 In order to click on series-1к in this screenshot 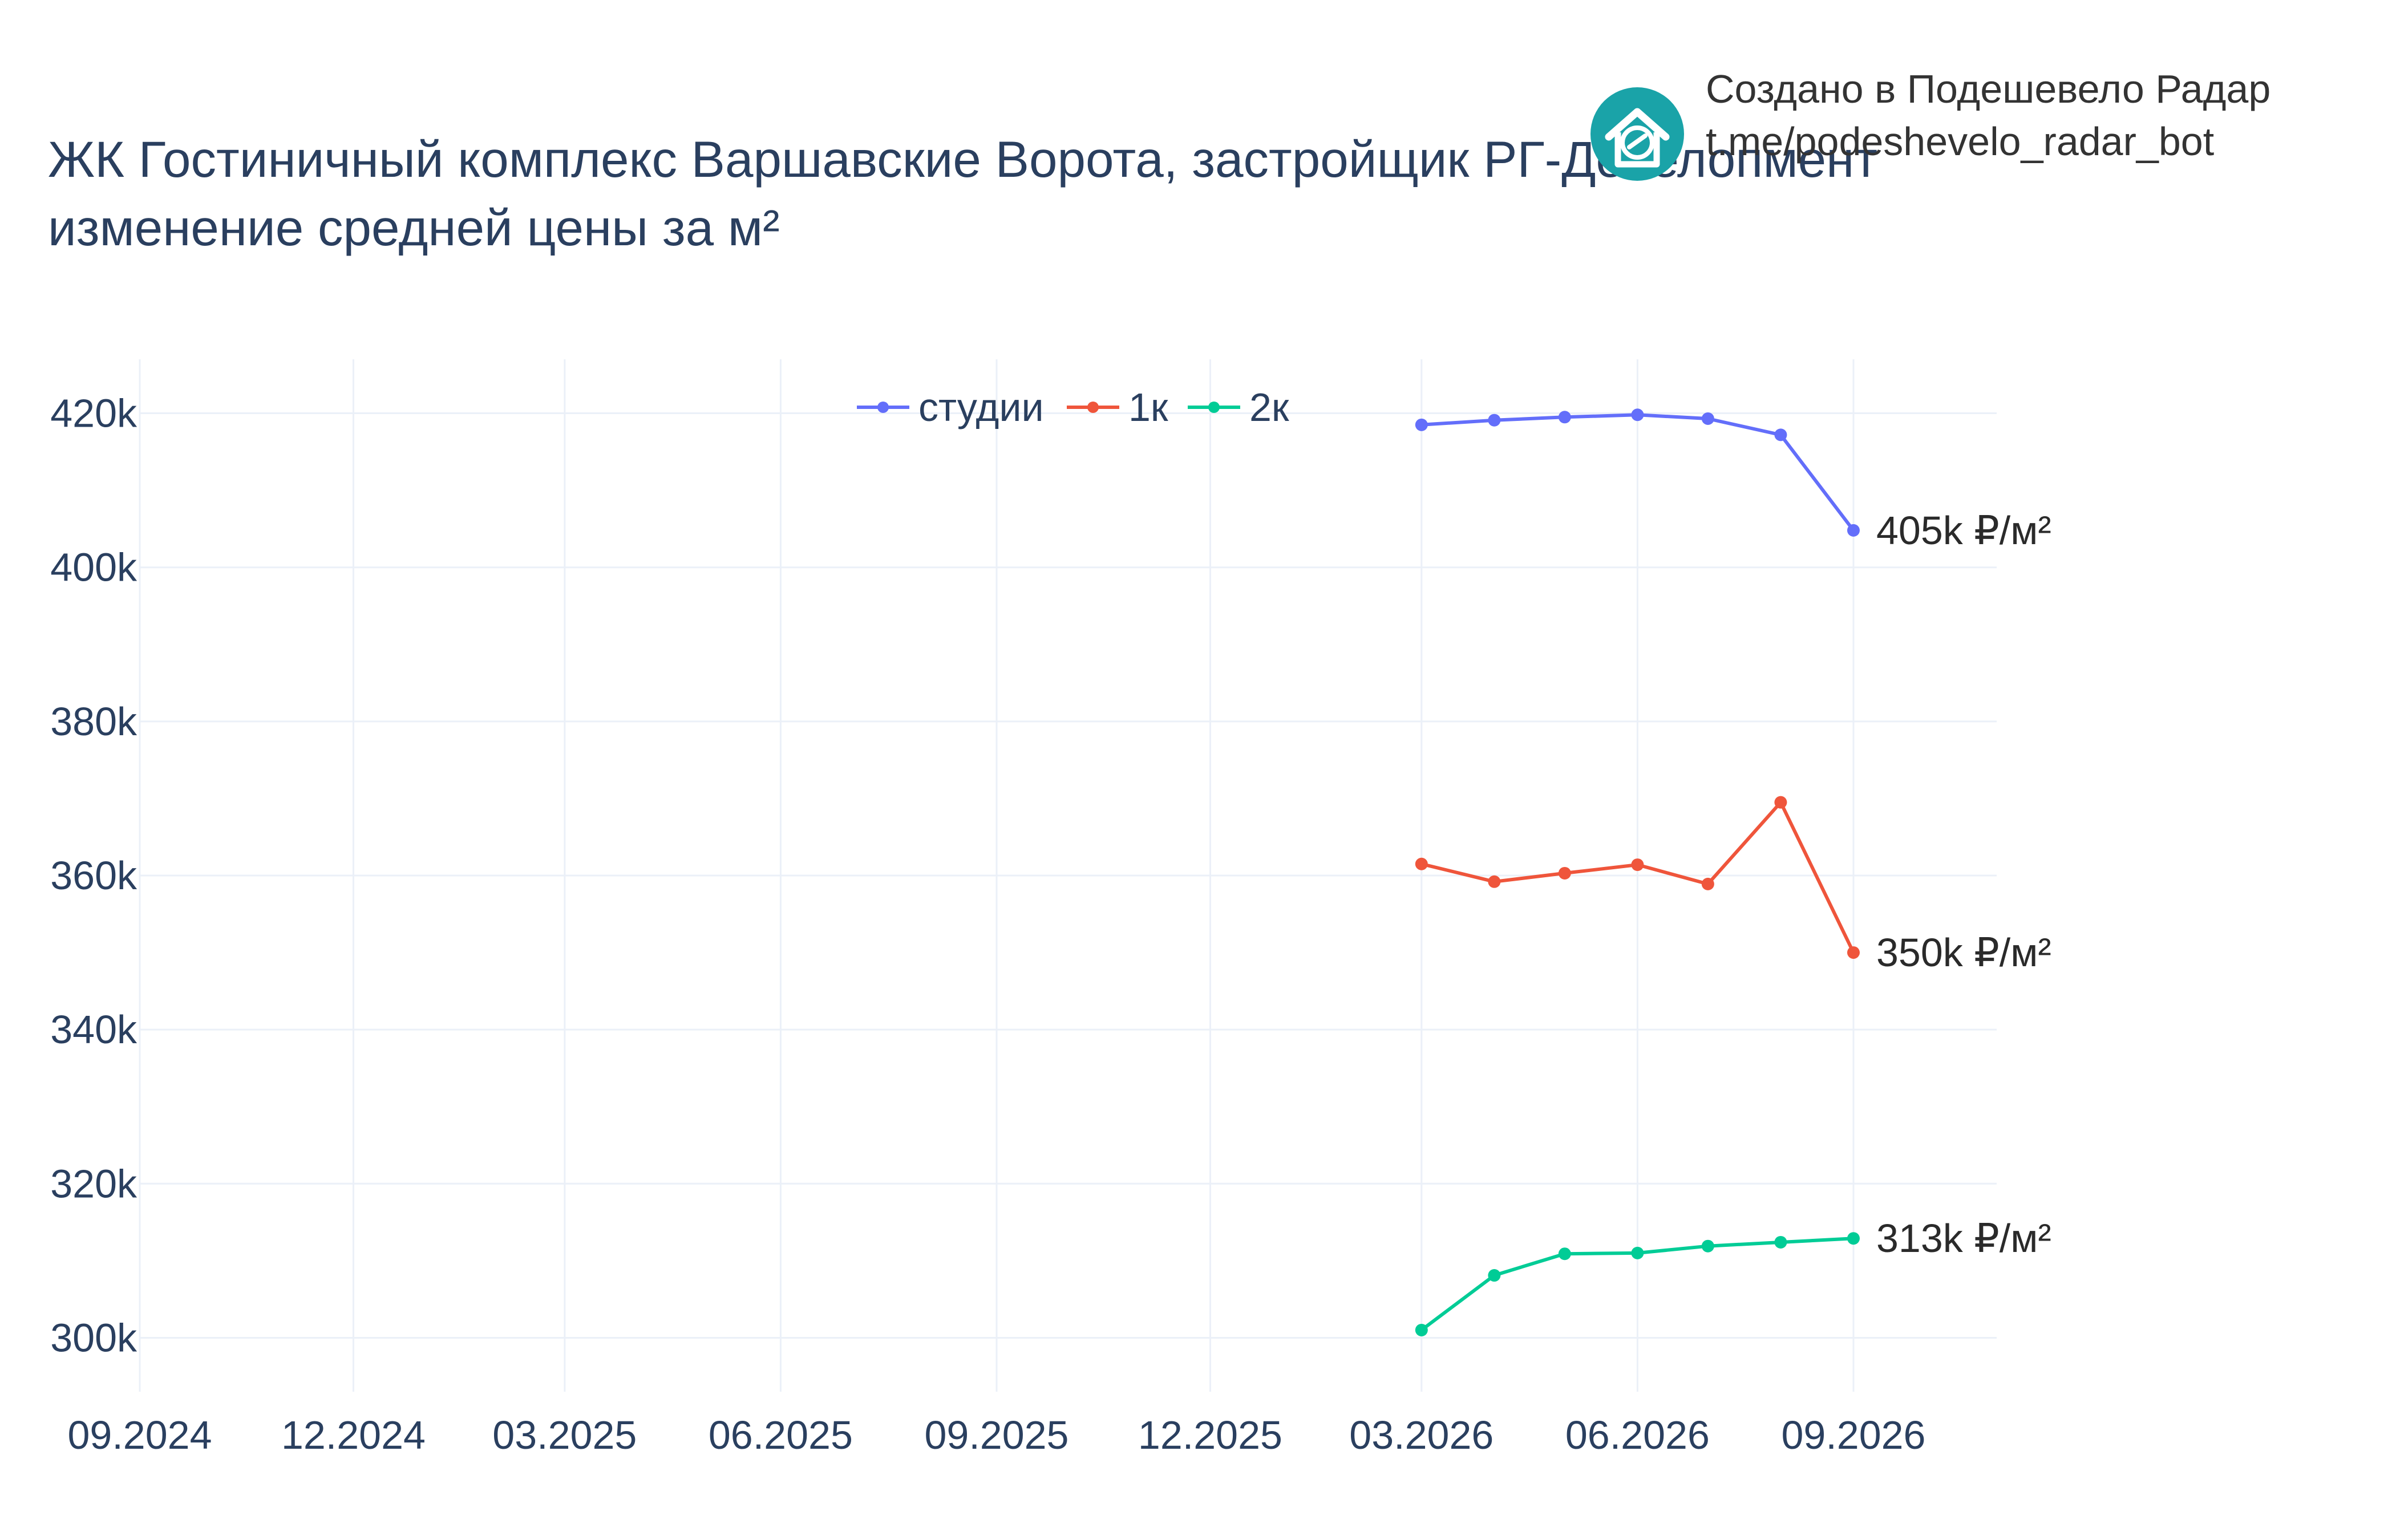, I will do `click(1637, 878)`.